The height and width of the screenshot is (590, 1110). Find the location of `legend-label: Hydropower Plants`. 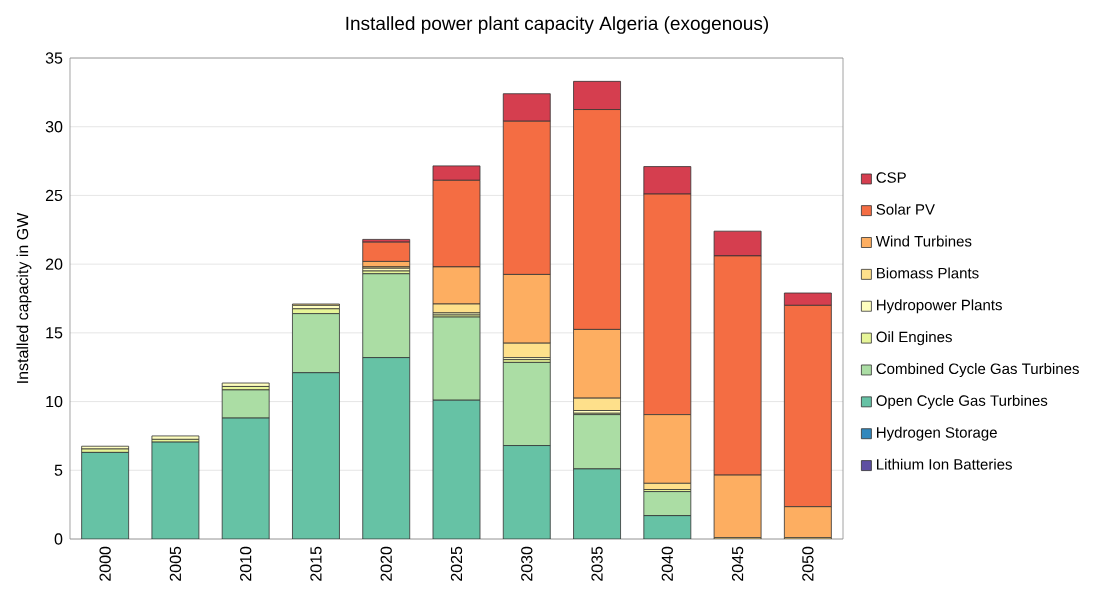

legend-label: Hydropower Plants is located at coordinates (939, 306).